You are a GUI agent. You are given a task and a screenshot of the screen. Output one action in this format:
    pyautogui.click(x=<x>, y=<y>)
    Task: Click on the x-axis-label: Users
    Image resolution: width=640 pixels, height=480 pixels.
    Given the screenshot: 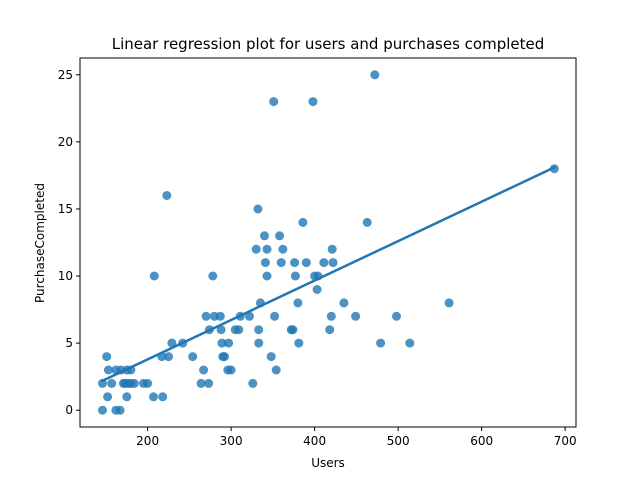 What is the action you would take?
    pyautogui.click(x=328, y=463)
    